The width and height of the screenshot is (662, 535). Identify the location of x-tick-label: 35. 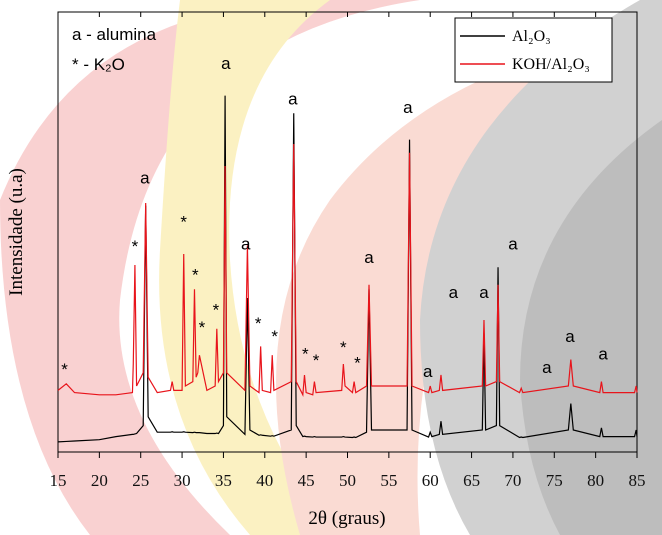
(223, 480).